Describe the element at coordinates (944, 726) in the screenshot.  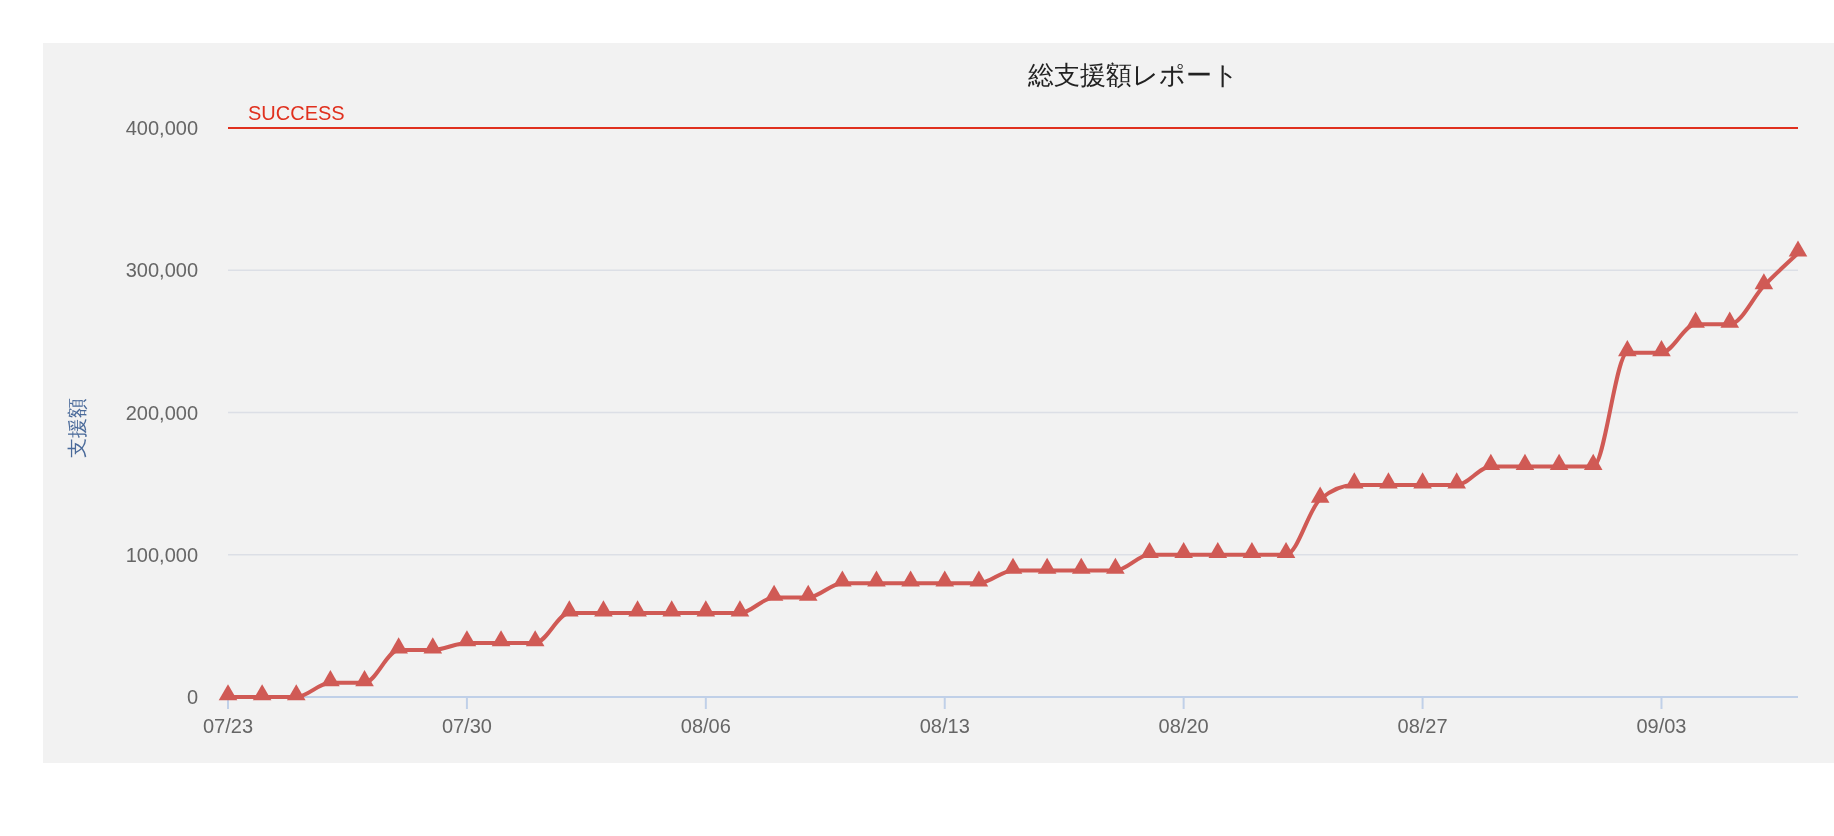
I see `x-tick-label: 08/13` at that location.